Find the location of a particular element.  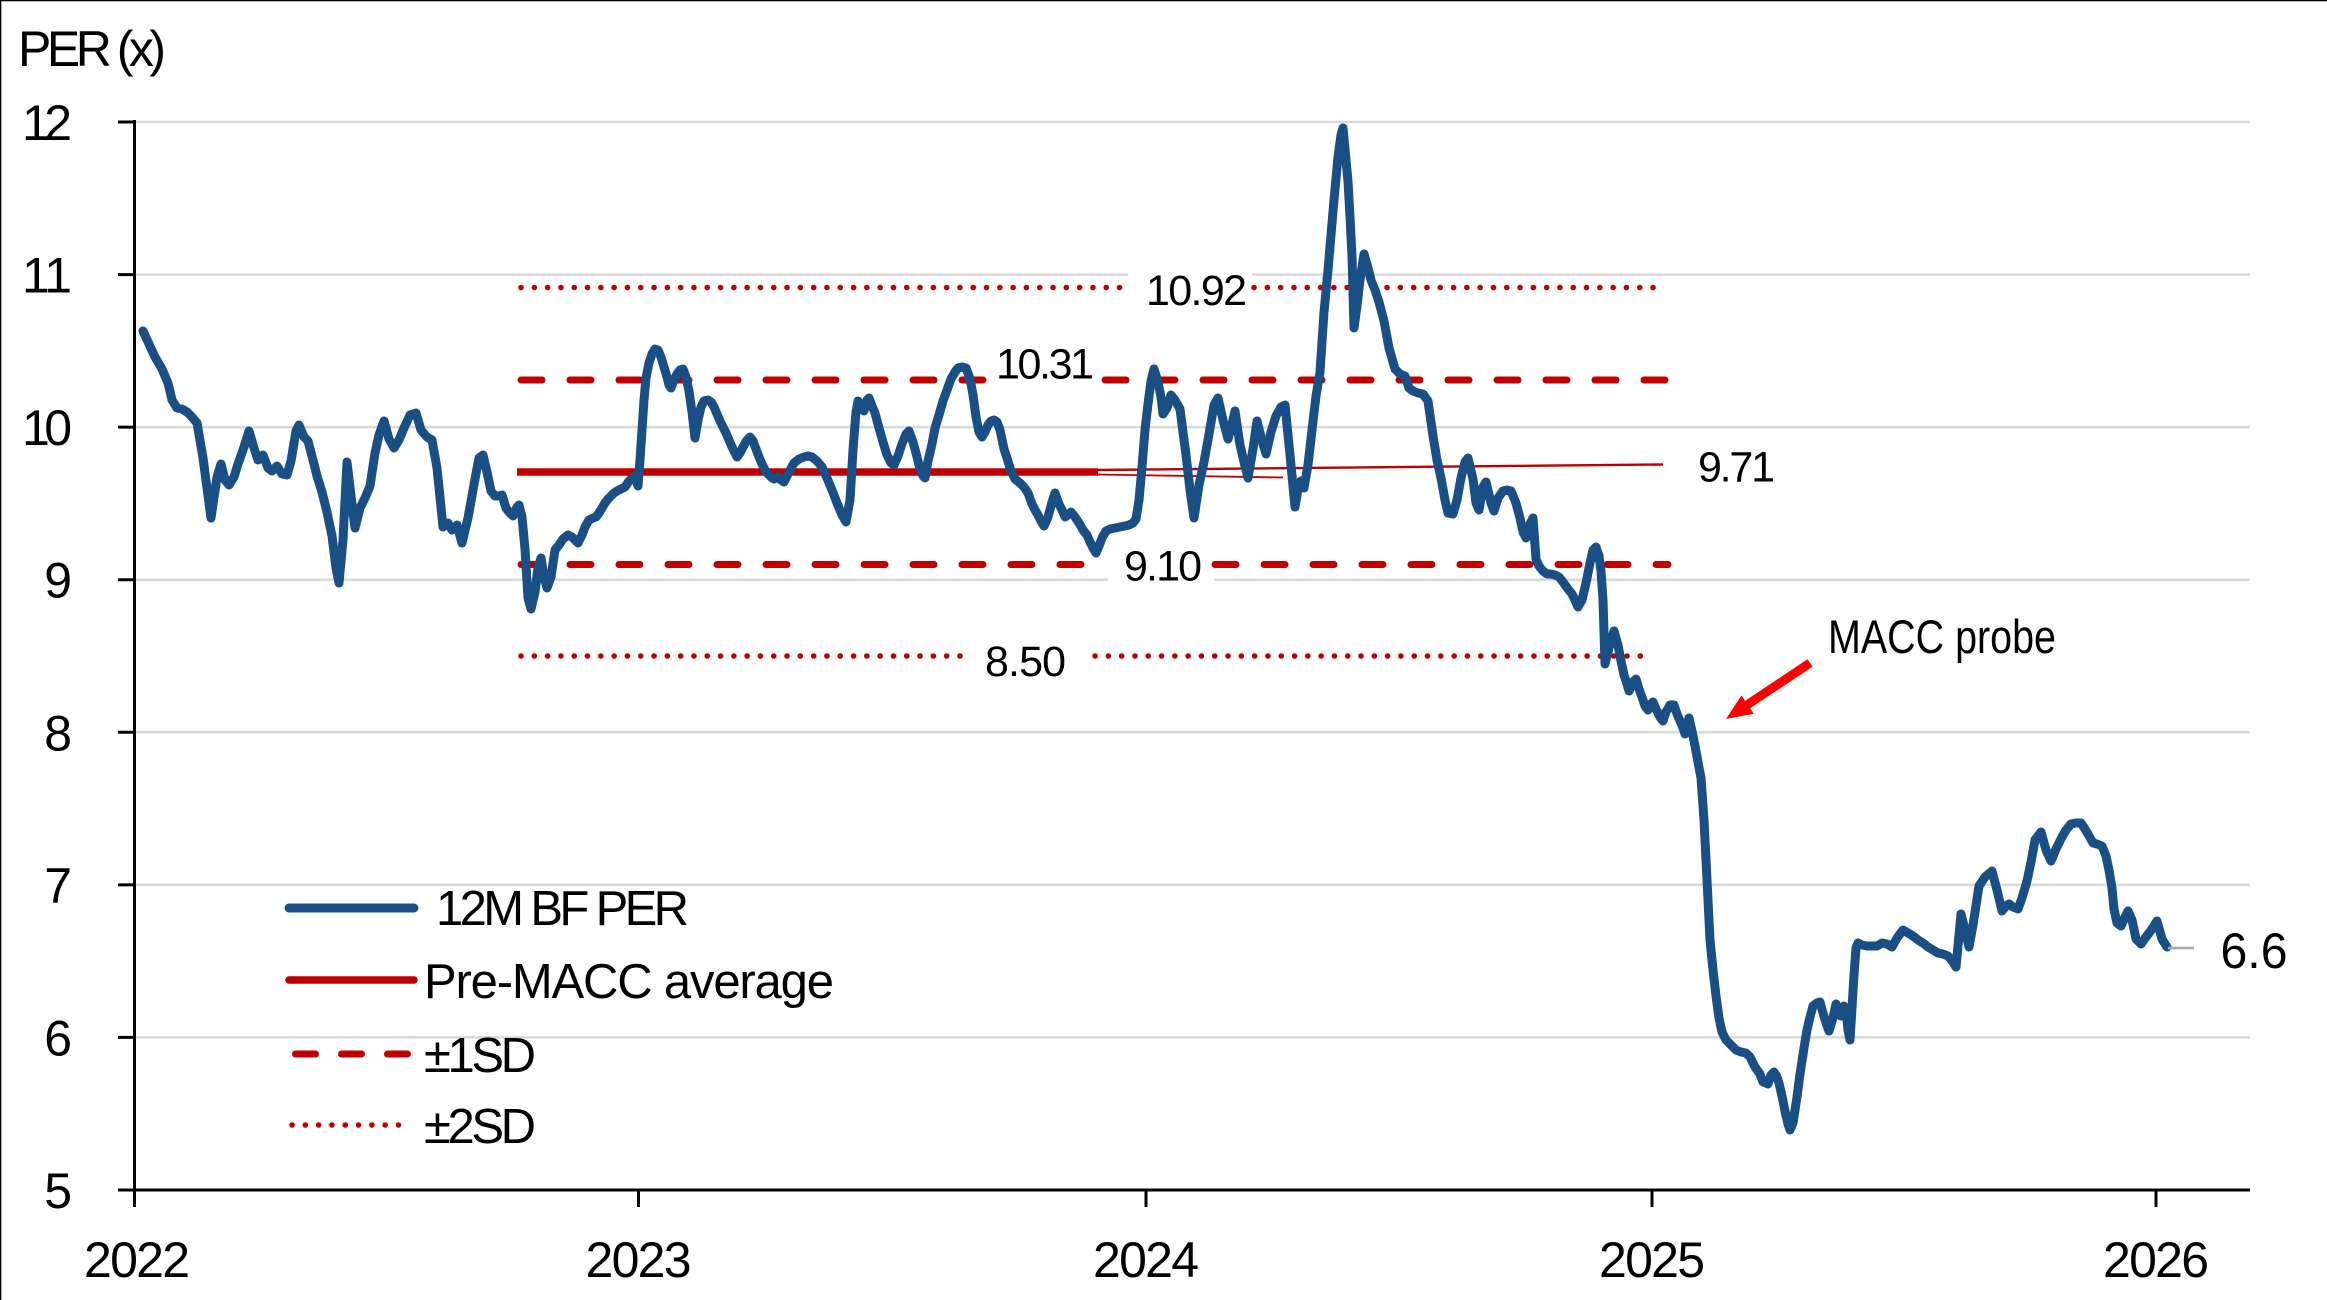

svg-text: ±2SD is located at coordinates (480, 1127).